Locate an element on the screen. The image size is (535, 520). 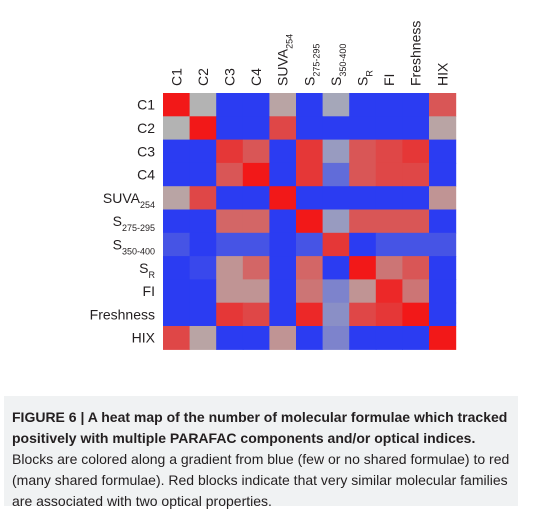
heatmap-cell-c1-x-c4 is located at coordinates (256, 105).